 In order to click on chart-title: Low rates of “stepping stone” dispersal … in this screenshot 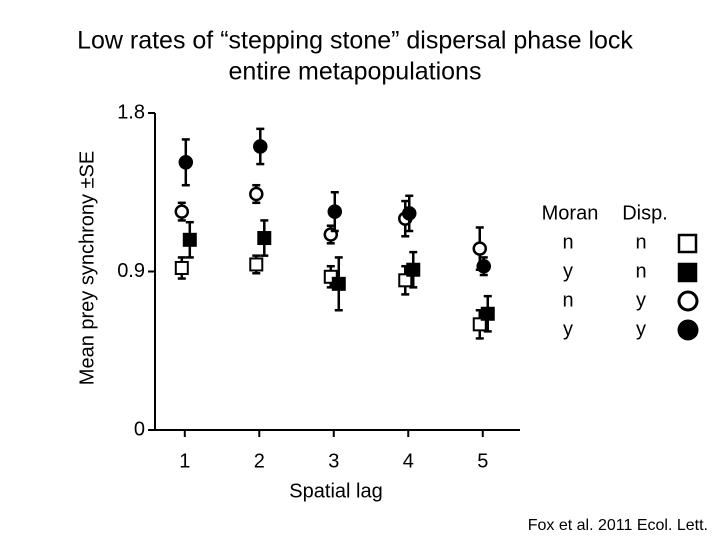, I will do `click(355, 41)`.